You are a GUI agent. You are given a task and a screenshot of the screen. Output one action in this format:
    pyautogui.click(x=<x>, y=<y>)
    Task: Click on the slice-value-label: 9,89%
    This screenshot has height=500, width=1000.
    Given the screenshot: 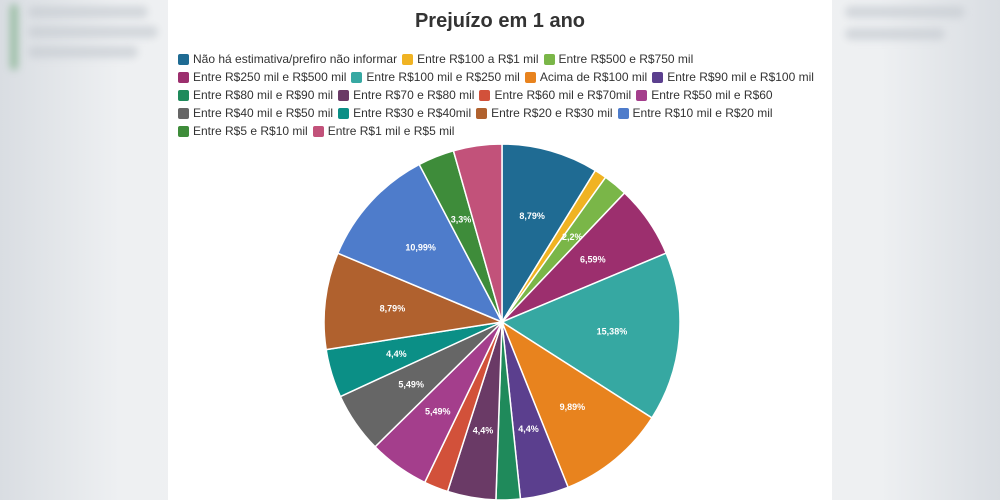 What is the action you would take?
    pyautogui.click(x=573, y=407)
    